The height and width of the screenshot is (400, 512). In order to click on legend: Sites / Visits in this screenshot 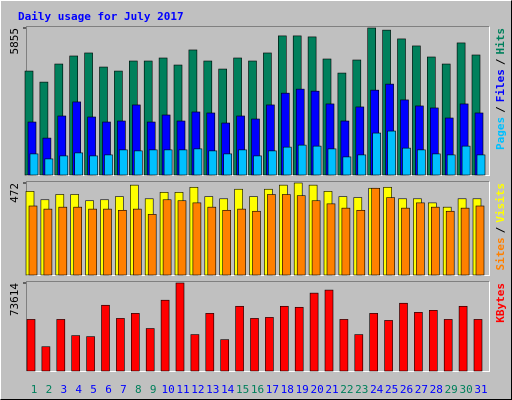, I will do `click(500, 227)`.